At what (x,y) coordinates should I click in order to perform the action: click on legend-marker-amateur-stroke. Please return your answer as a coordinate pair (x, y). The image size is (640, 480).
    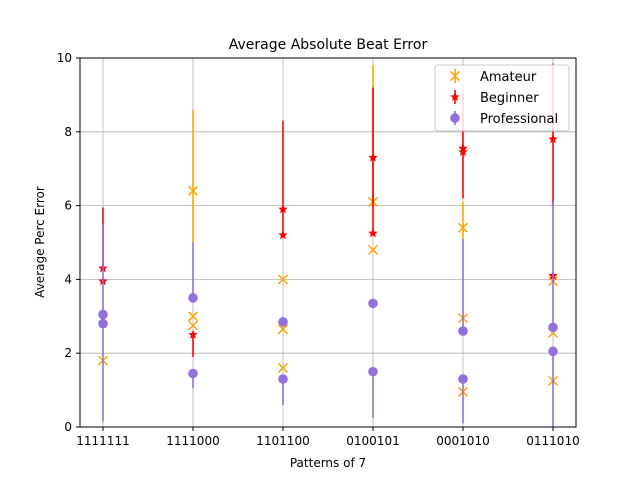
    Looking at the image, I should click on (455, 76).